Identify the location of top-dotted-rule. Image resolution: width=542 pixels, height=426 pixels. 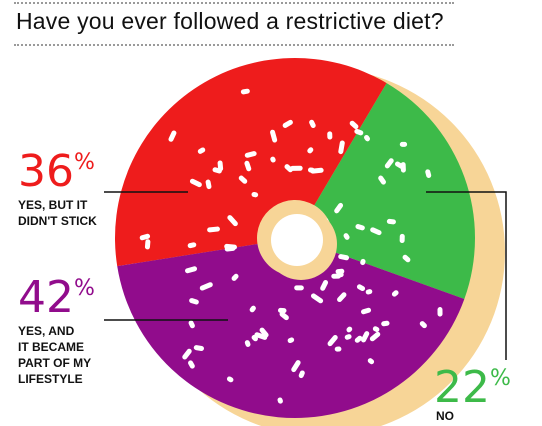
(234, 3).